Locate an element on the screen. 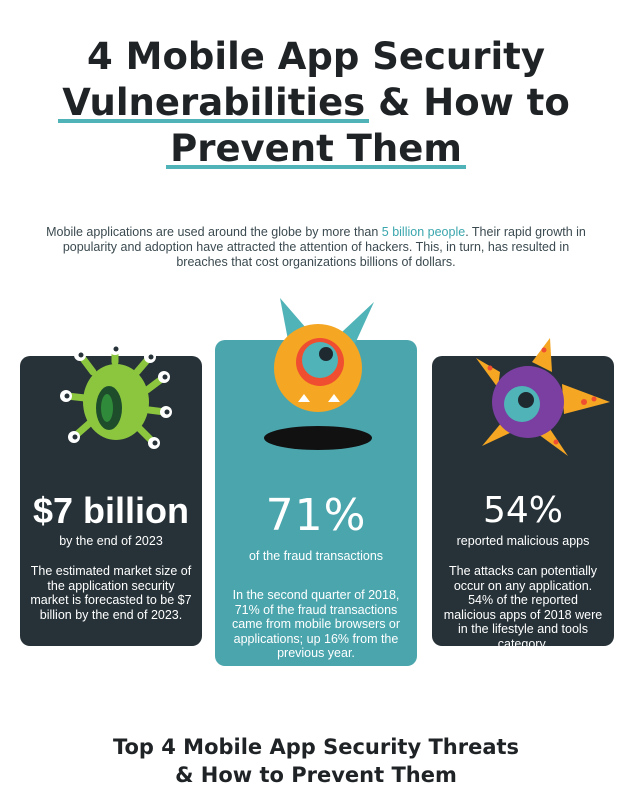 The height and width of the screenshot is (812, 632). intro-highlight: 5 billion people is located at coordinates (423, 231).